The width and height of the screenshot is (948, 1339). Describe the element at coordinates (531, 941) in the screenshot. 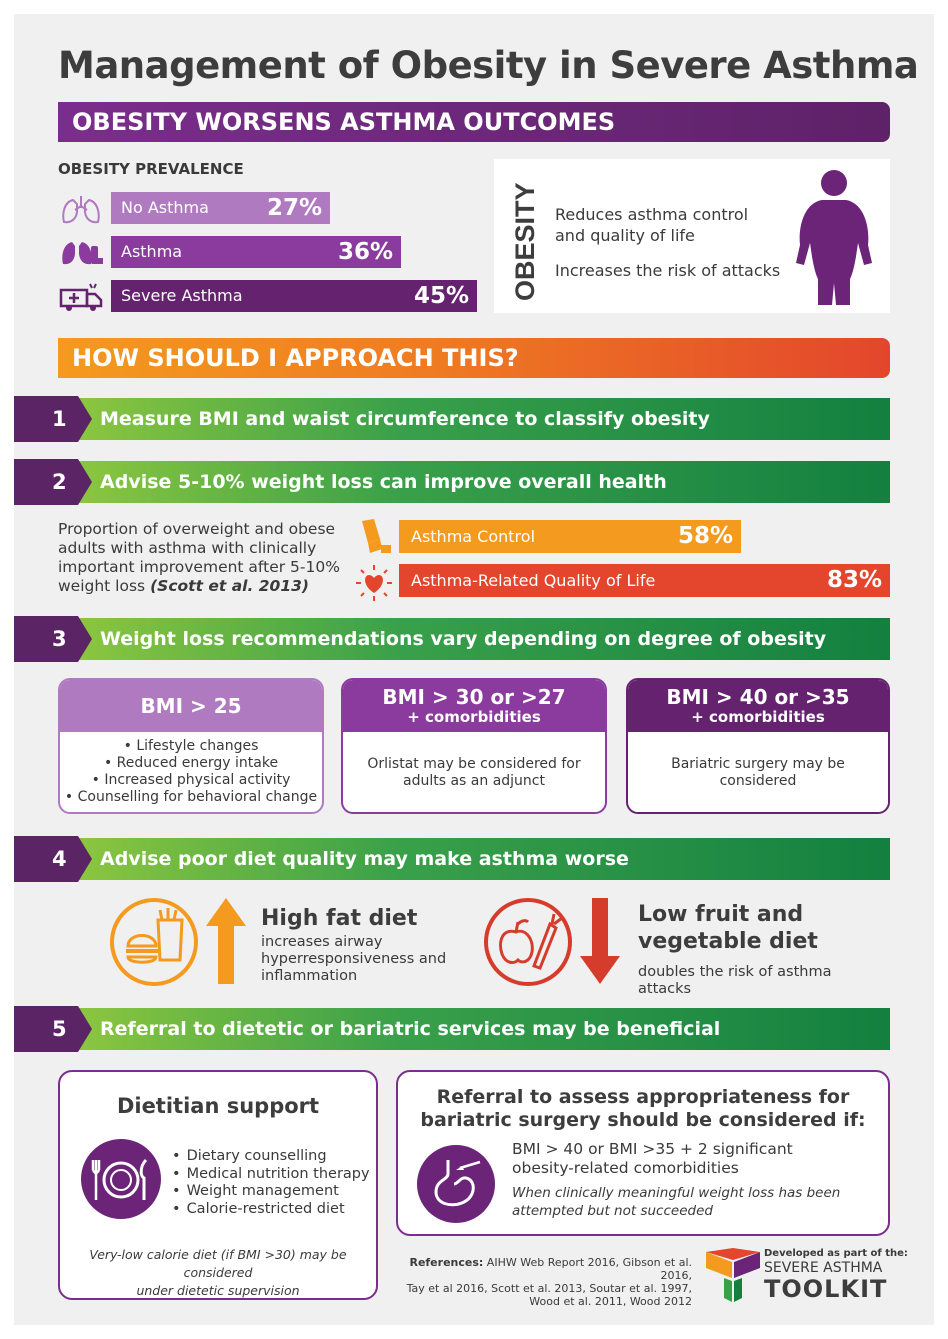

I see `fruit-vegetable-drawing` at that location.